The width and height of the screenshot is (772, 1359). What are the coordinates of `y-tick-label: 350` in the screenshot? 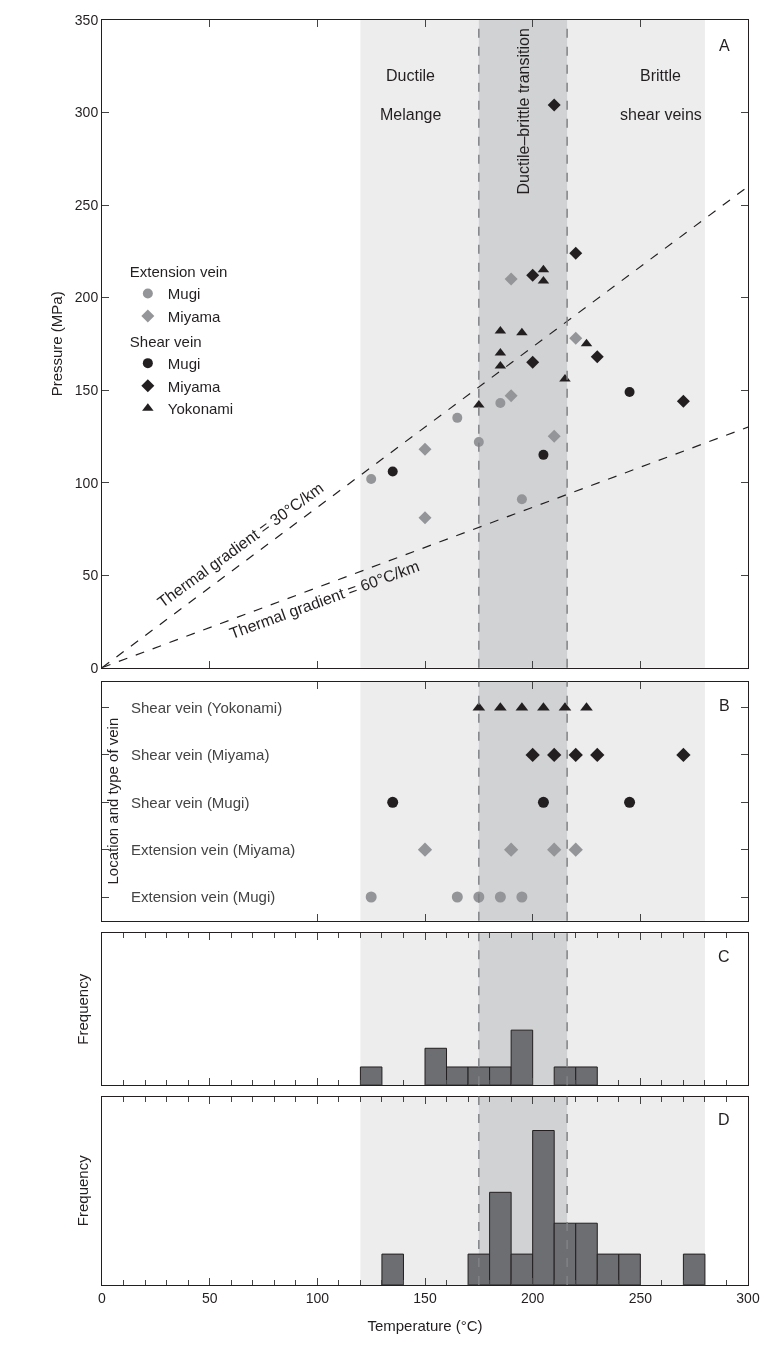 It's located at (86, 19).